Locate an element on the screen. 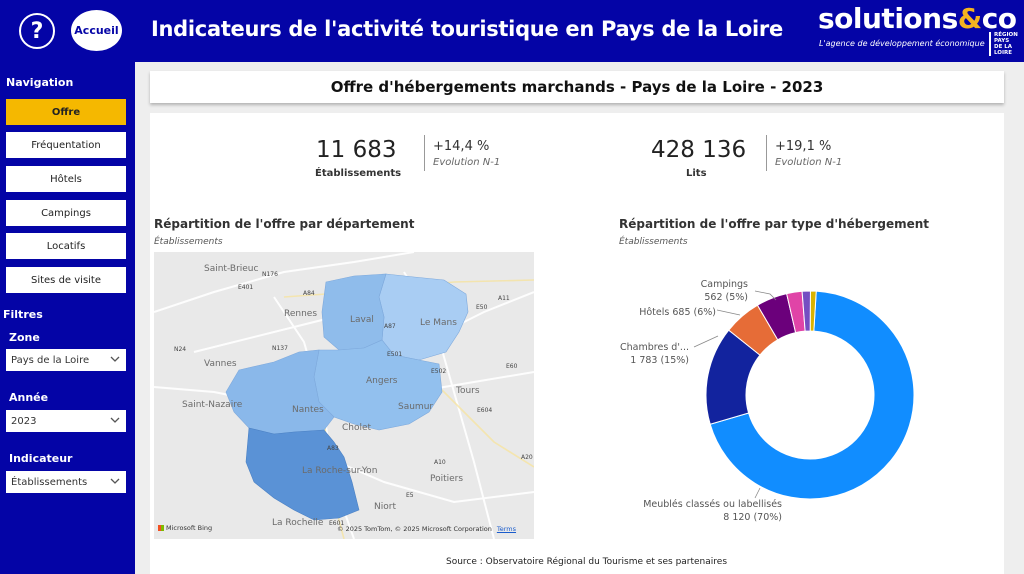 The width and height of the screenshot is (1024, 574). map-city-rennes: Rennes is located at coordinates (300, 314).